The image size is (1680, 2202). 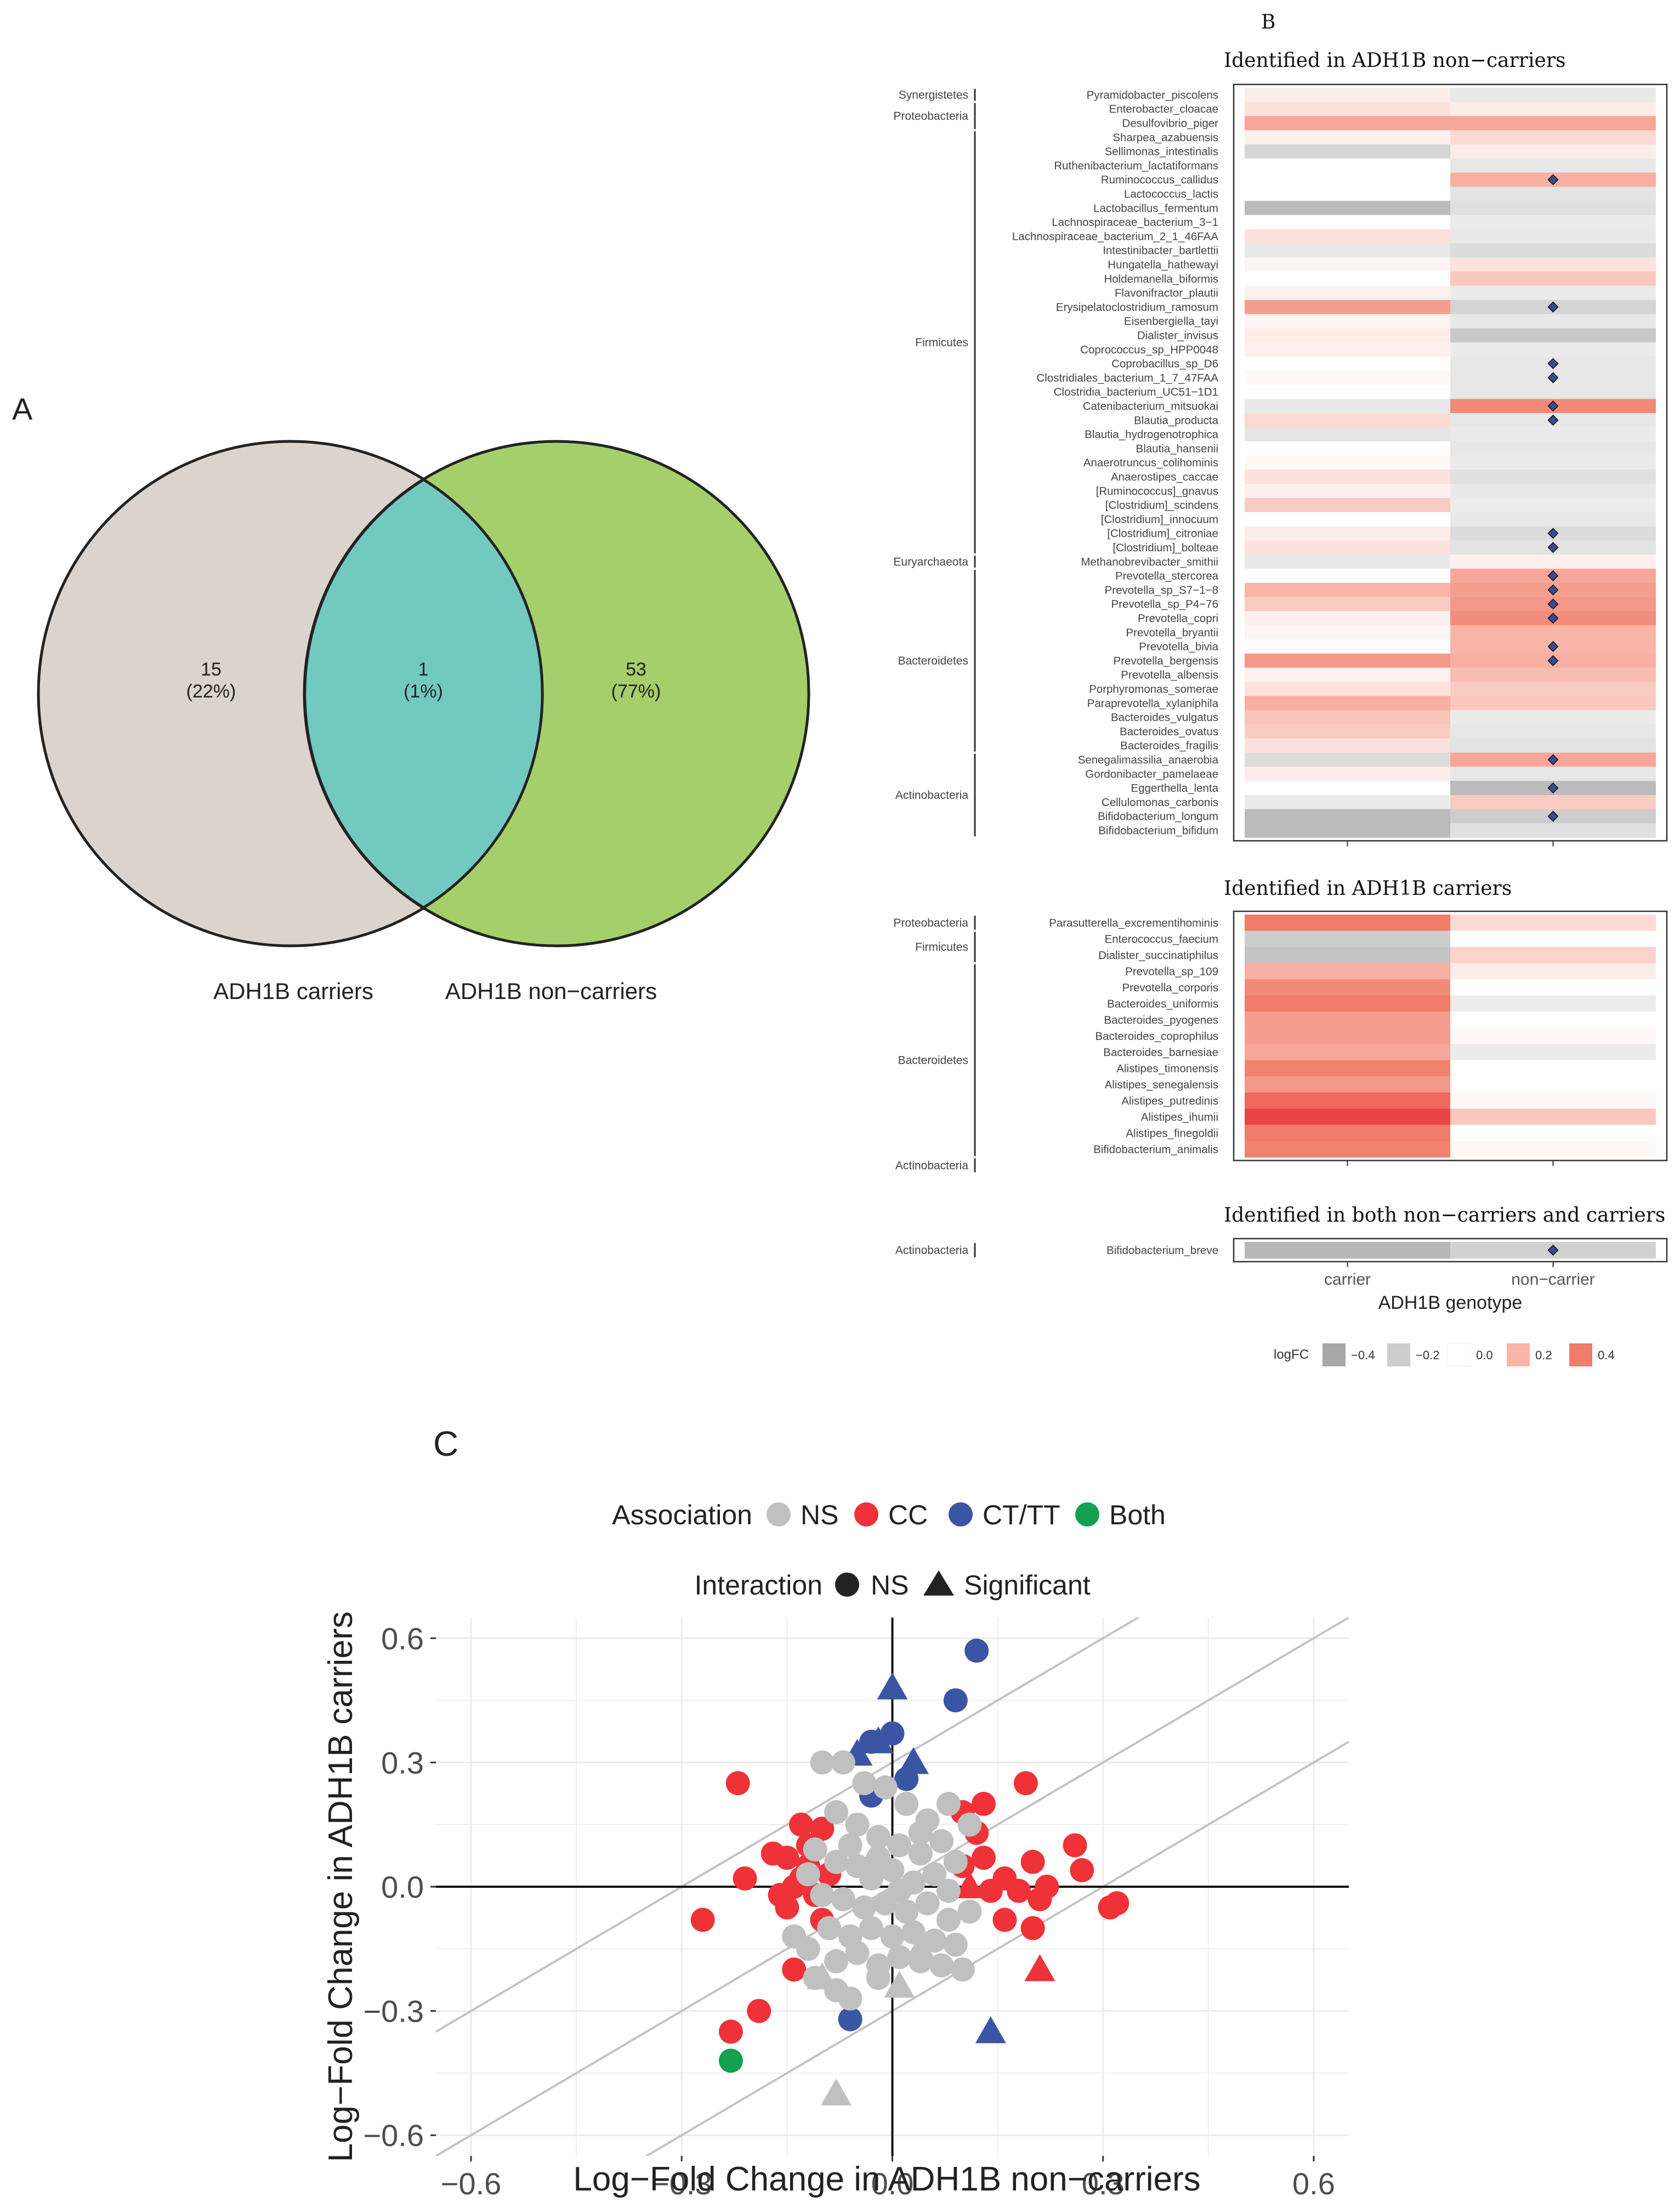 What do you see at coordinates (961, 1514) in the screenshot?
I see `legend-swatch-ct-tt` at bounding box center [961, 1514].